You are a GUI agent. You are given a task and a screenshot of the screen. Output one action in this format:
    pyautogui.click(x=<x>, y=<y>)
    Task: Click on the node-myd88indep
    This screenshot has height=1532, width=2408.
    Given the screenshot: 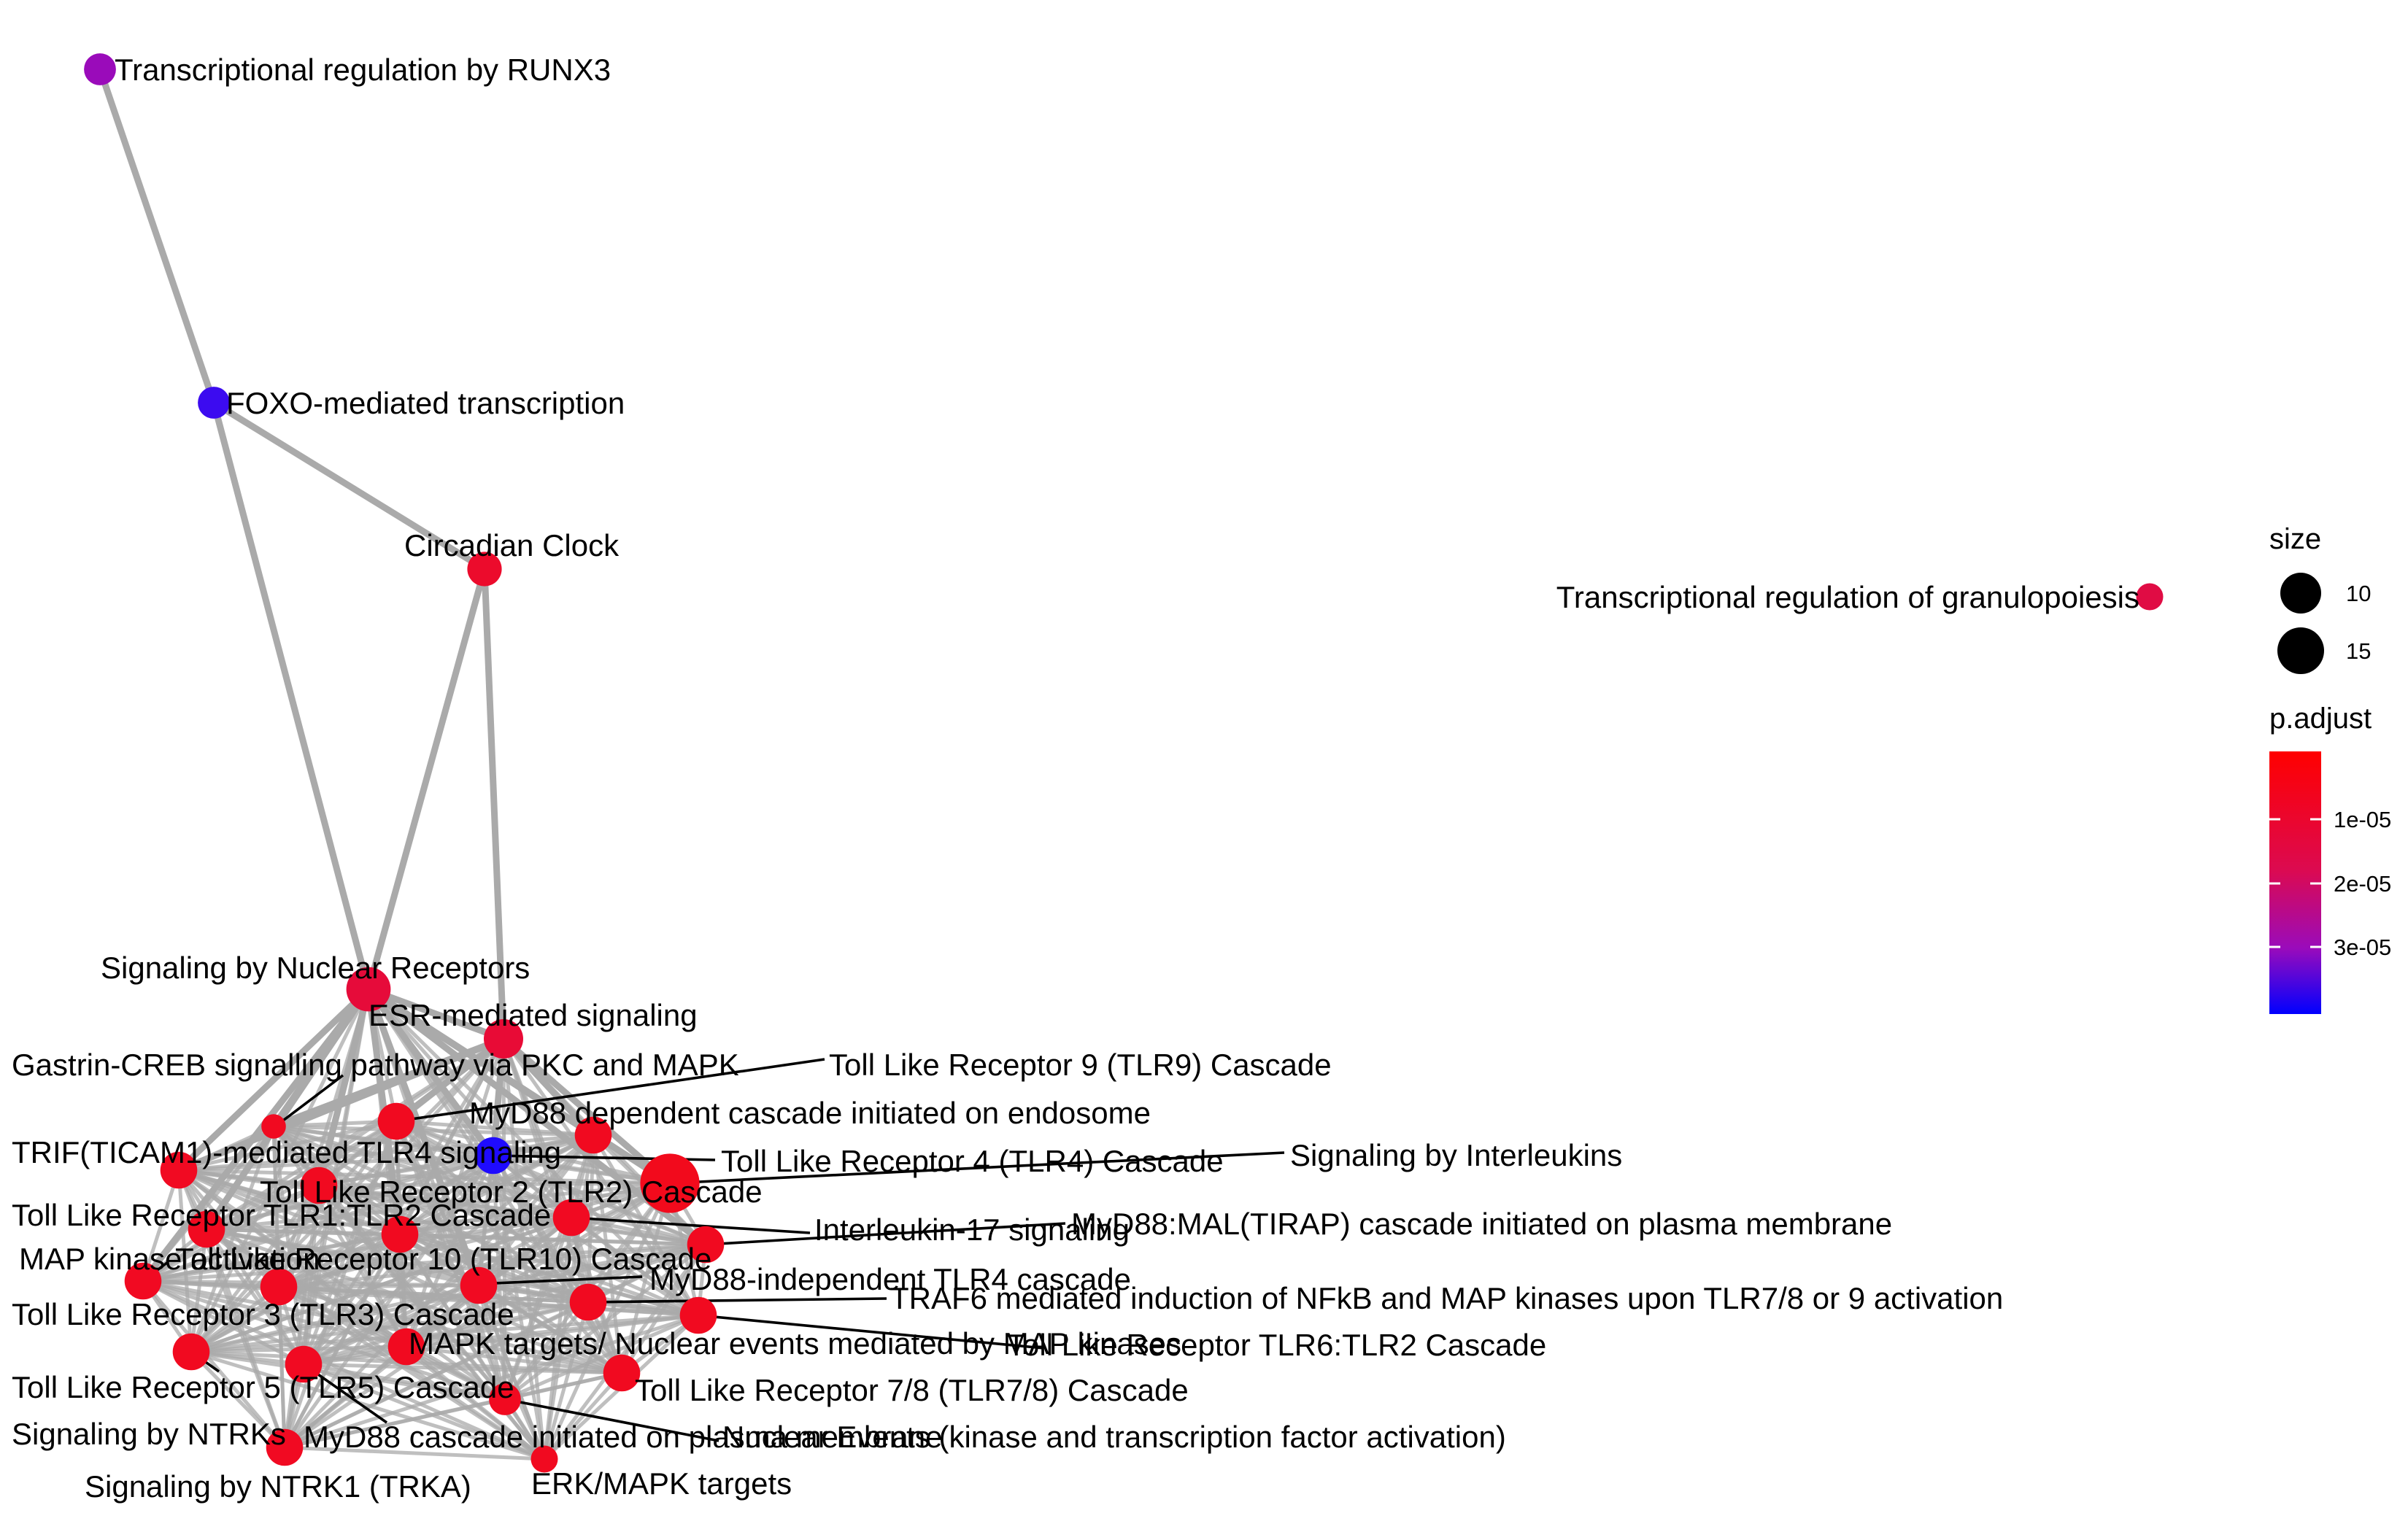 What is the action you would take?
    pyautogui.click(x=279, y=1287)
    